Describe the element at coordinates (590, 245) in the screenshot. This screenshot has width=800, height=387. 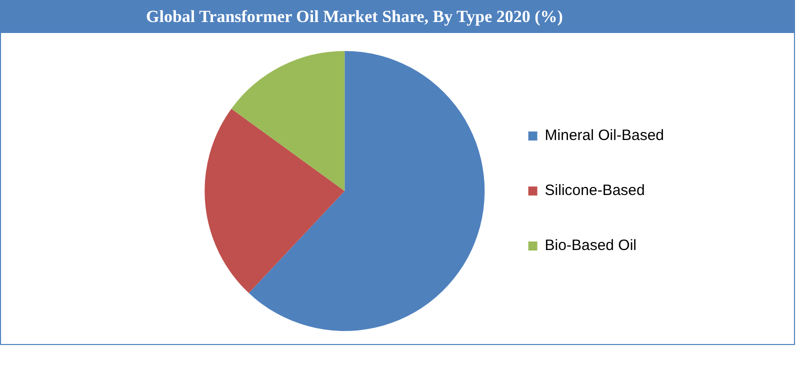
I see `legend-label: Bio-Based Oil` at that location.